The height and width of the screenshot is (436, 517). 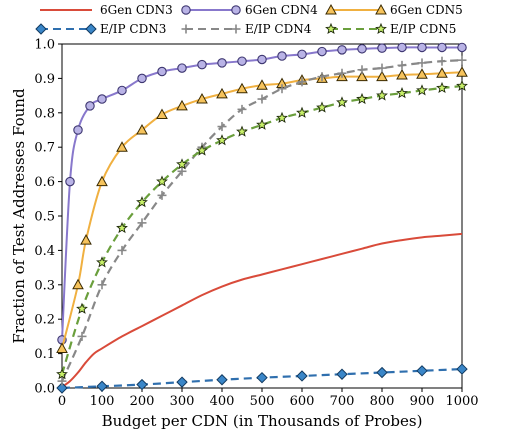 I want to click on legend-item: E/IP CDN5, so click(x=390, y=29).